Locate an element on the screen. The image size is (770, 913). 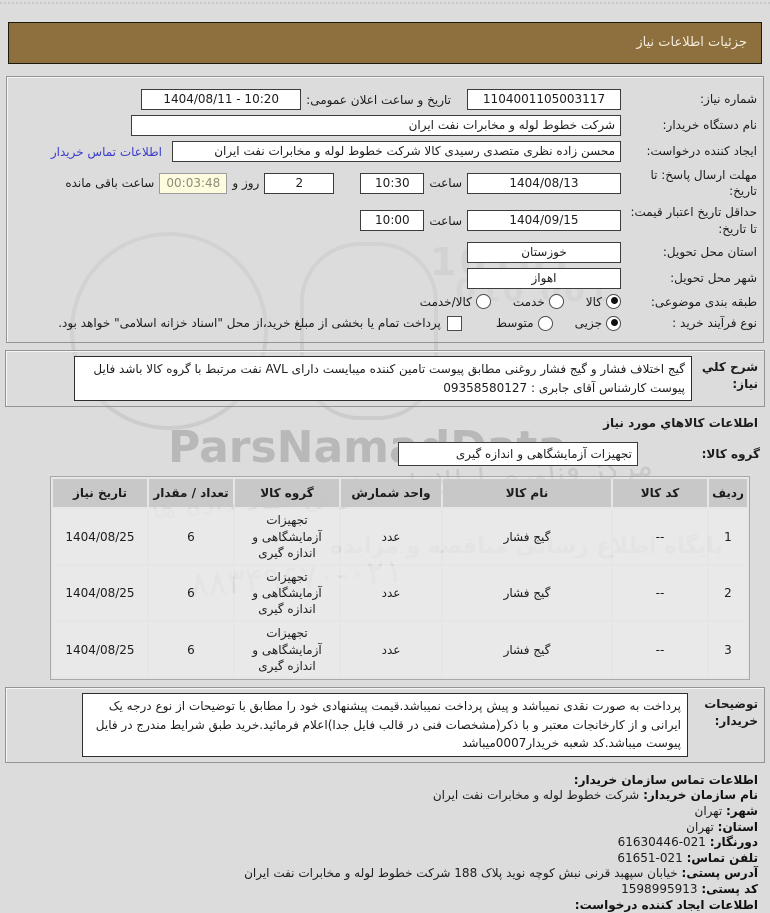
contact-line: دورنگار: 61630446-021 is located at coordinates (385, 843).